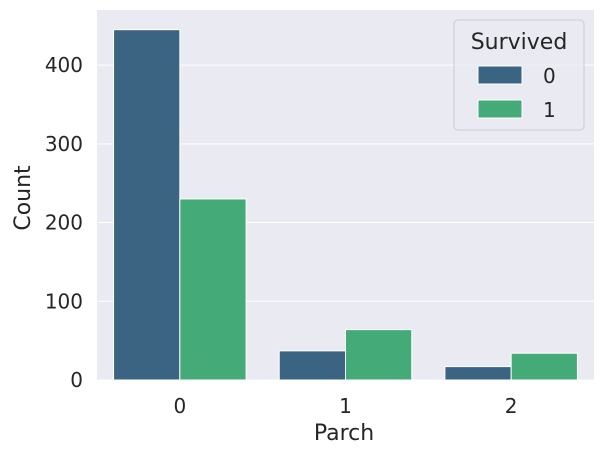 The height and width of the screenshot is (455, 602). Describe the element at coordinates (344, 433) in the screenshot. I see `x-axis-label: Parch` at that location.